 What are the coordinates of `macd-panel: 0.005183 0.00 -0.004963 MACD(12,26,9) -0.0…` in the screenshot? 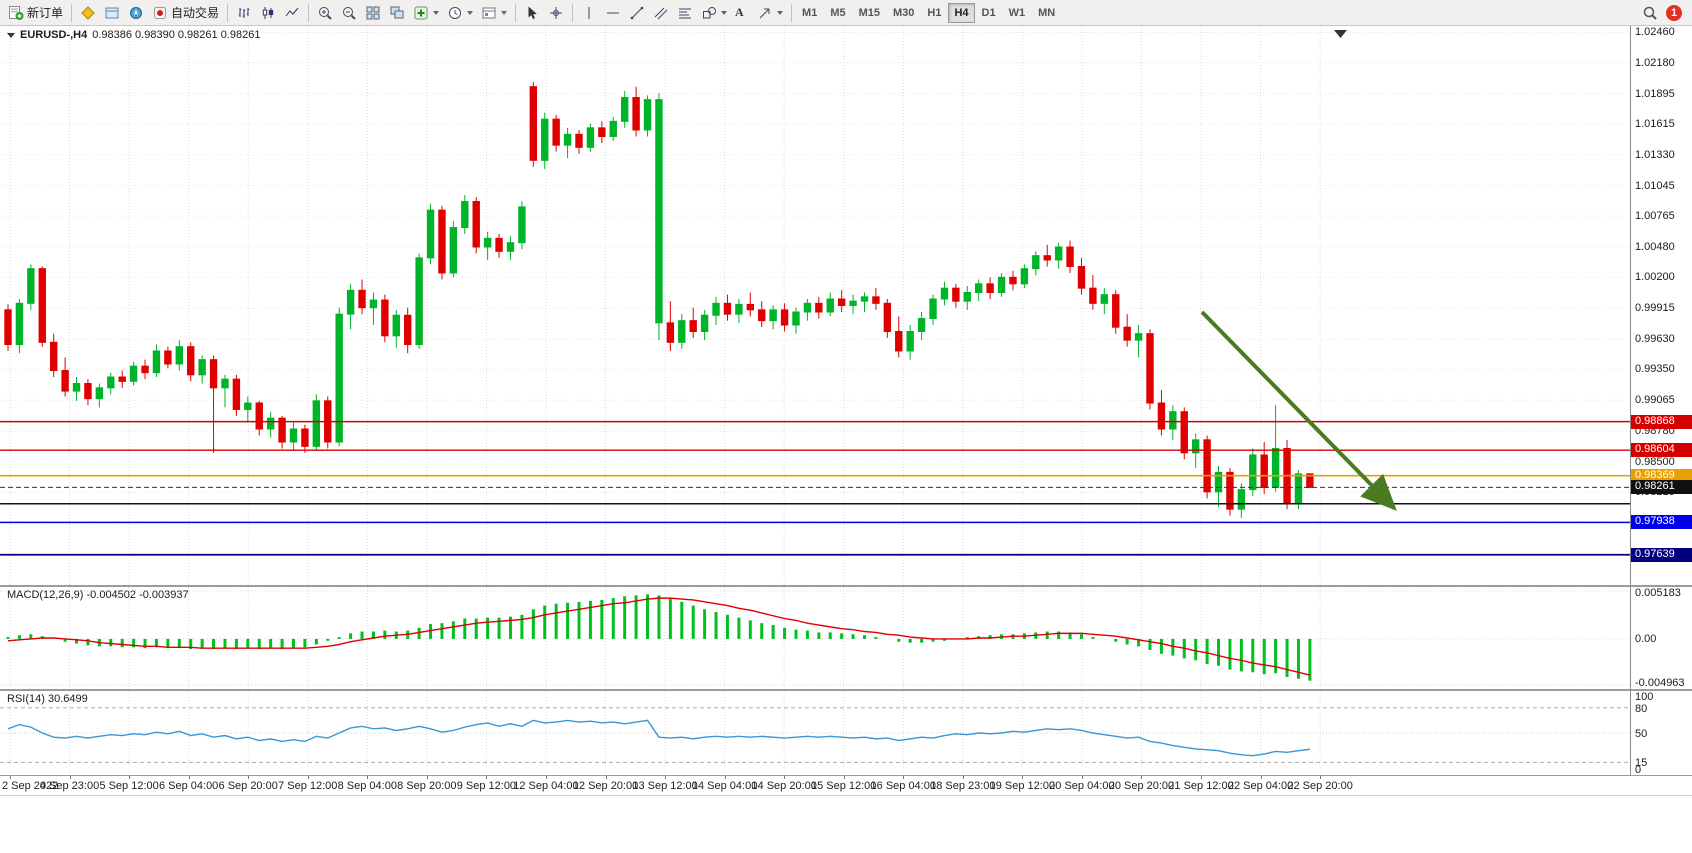 It's located at (846, 638).